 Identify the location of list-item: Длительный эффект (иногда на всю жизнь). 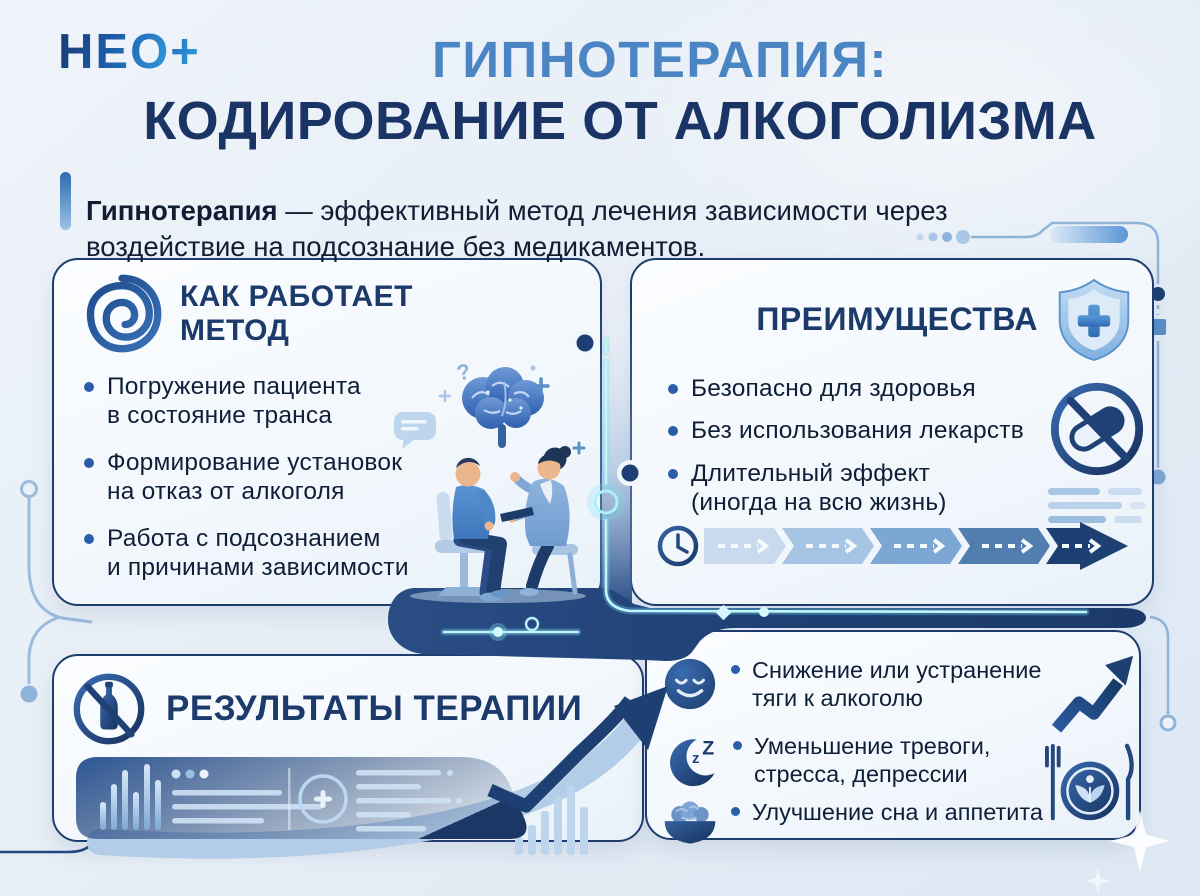
(860, 488).